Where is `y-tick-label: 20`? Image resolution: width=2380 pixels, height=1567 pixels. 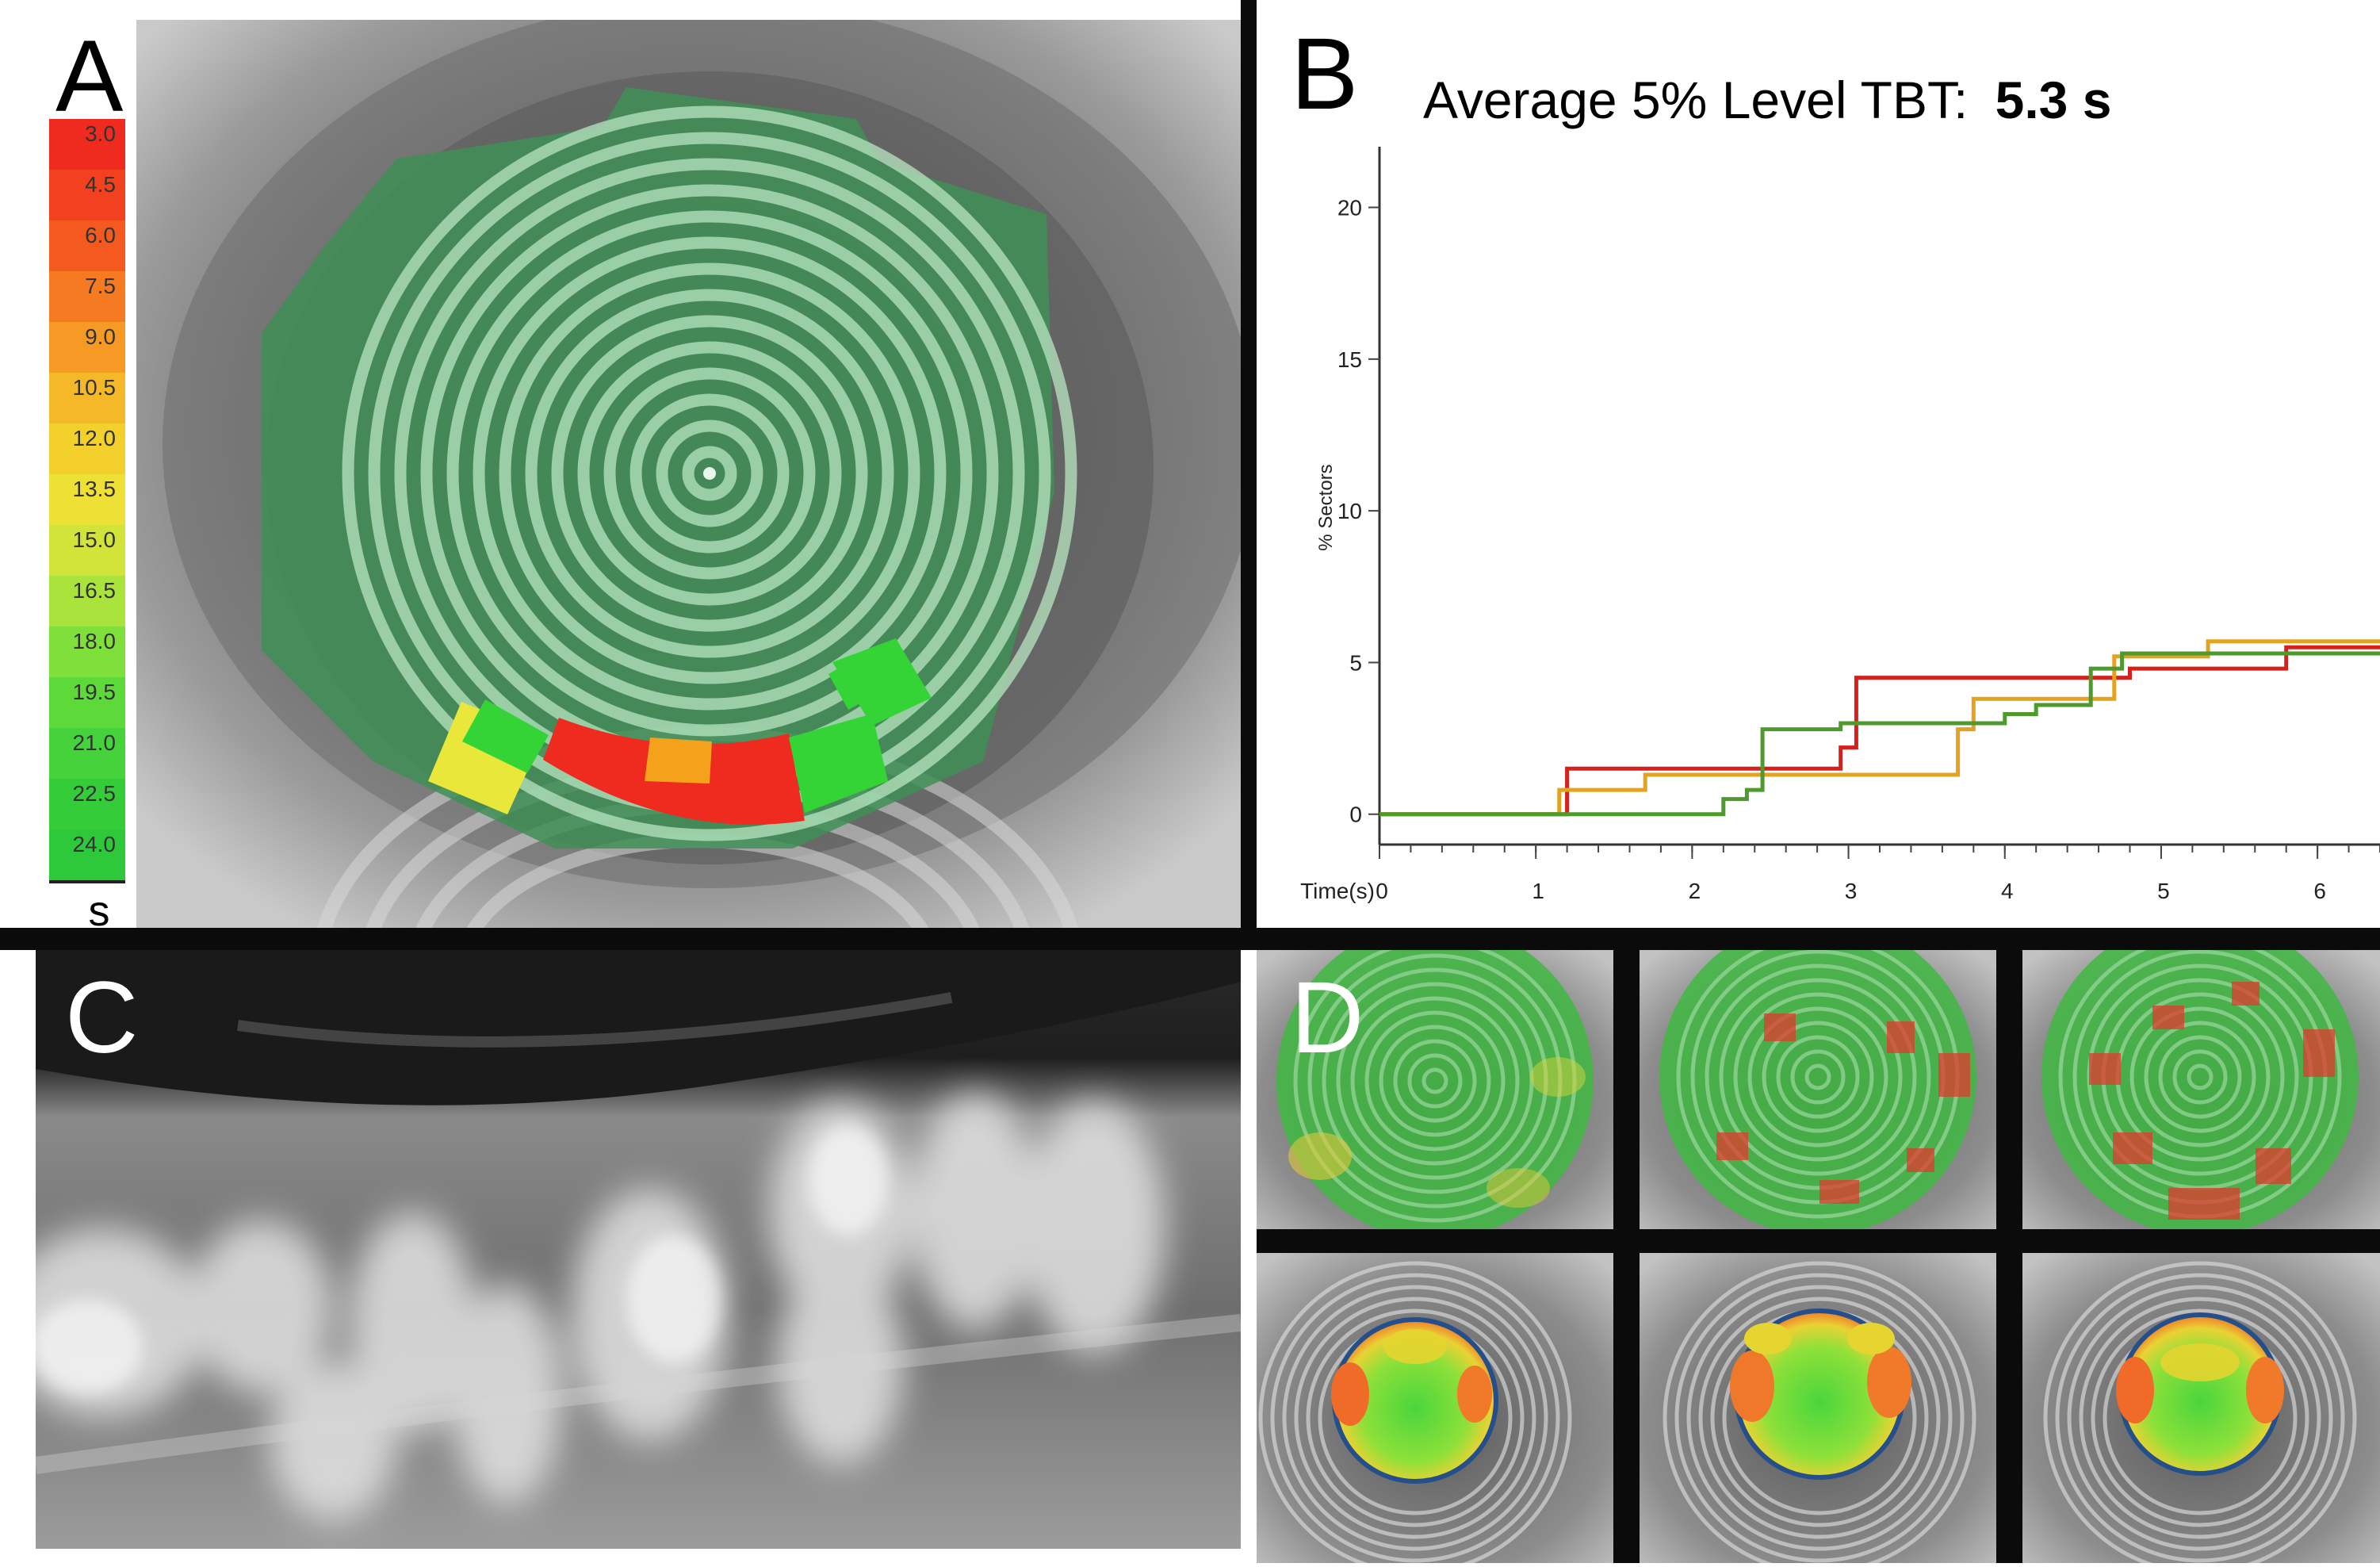
y-tick-label: 20 is located at coordinates (1349, 208).